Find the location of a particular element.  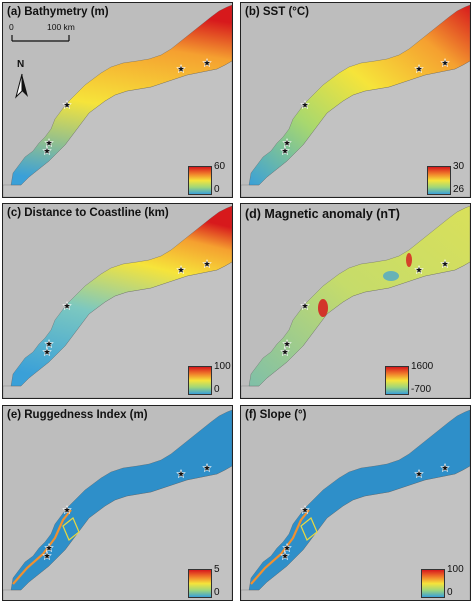

scale-start-label: 0 is located at coordinates (11, 27).